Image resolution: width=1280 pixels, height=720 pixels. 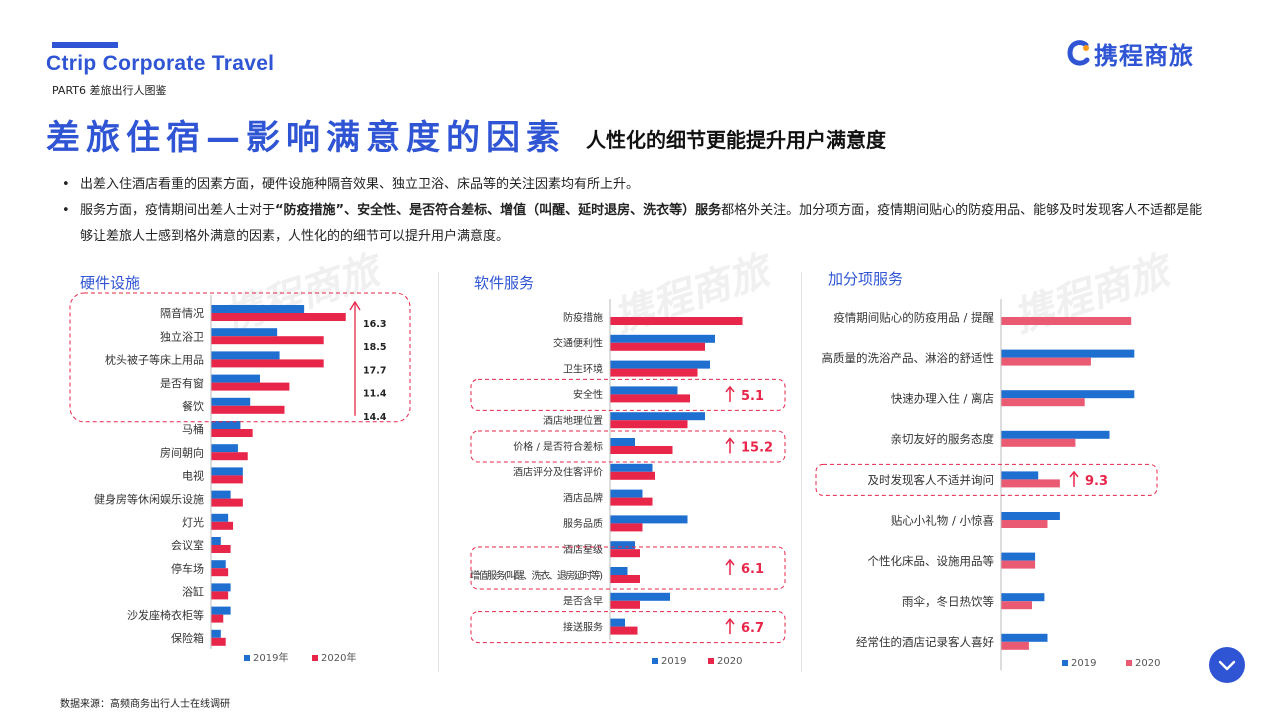 What do you see at coordinates (558, 472) in the screenshot?
I see `category-label: 酒店评分及住客评价` at bounding box center [558, 472].